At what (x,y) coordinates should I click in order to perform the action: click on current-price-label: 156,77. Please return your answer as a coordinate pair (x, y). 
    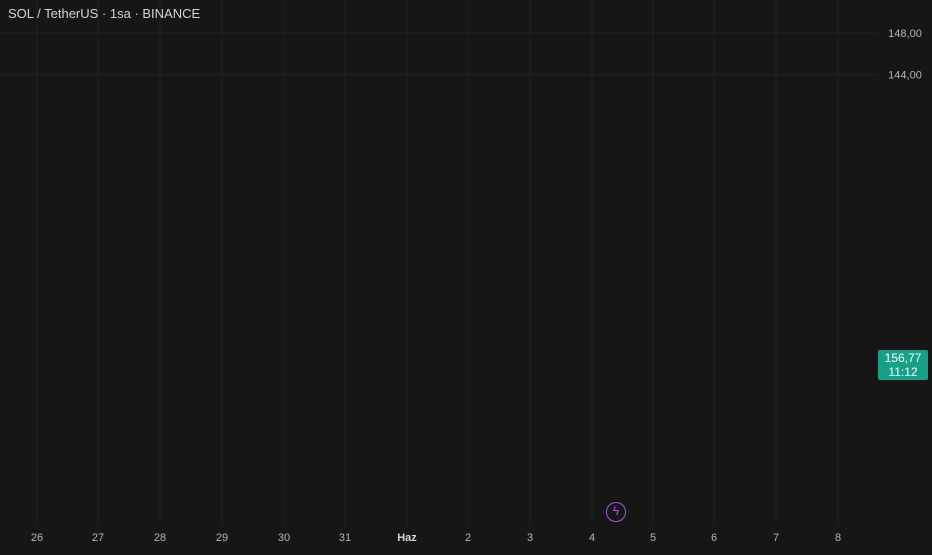
    Looking at the image, I should click on (903, 358).